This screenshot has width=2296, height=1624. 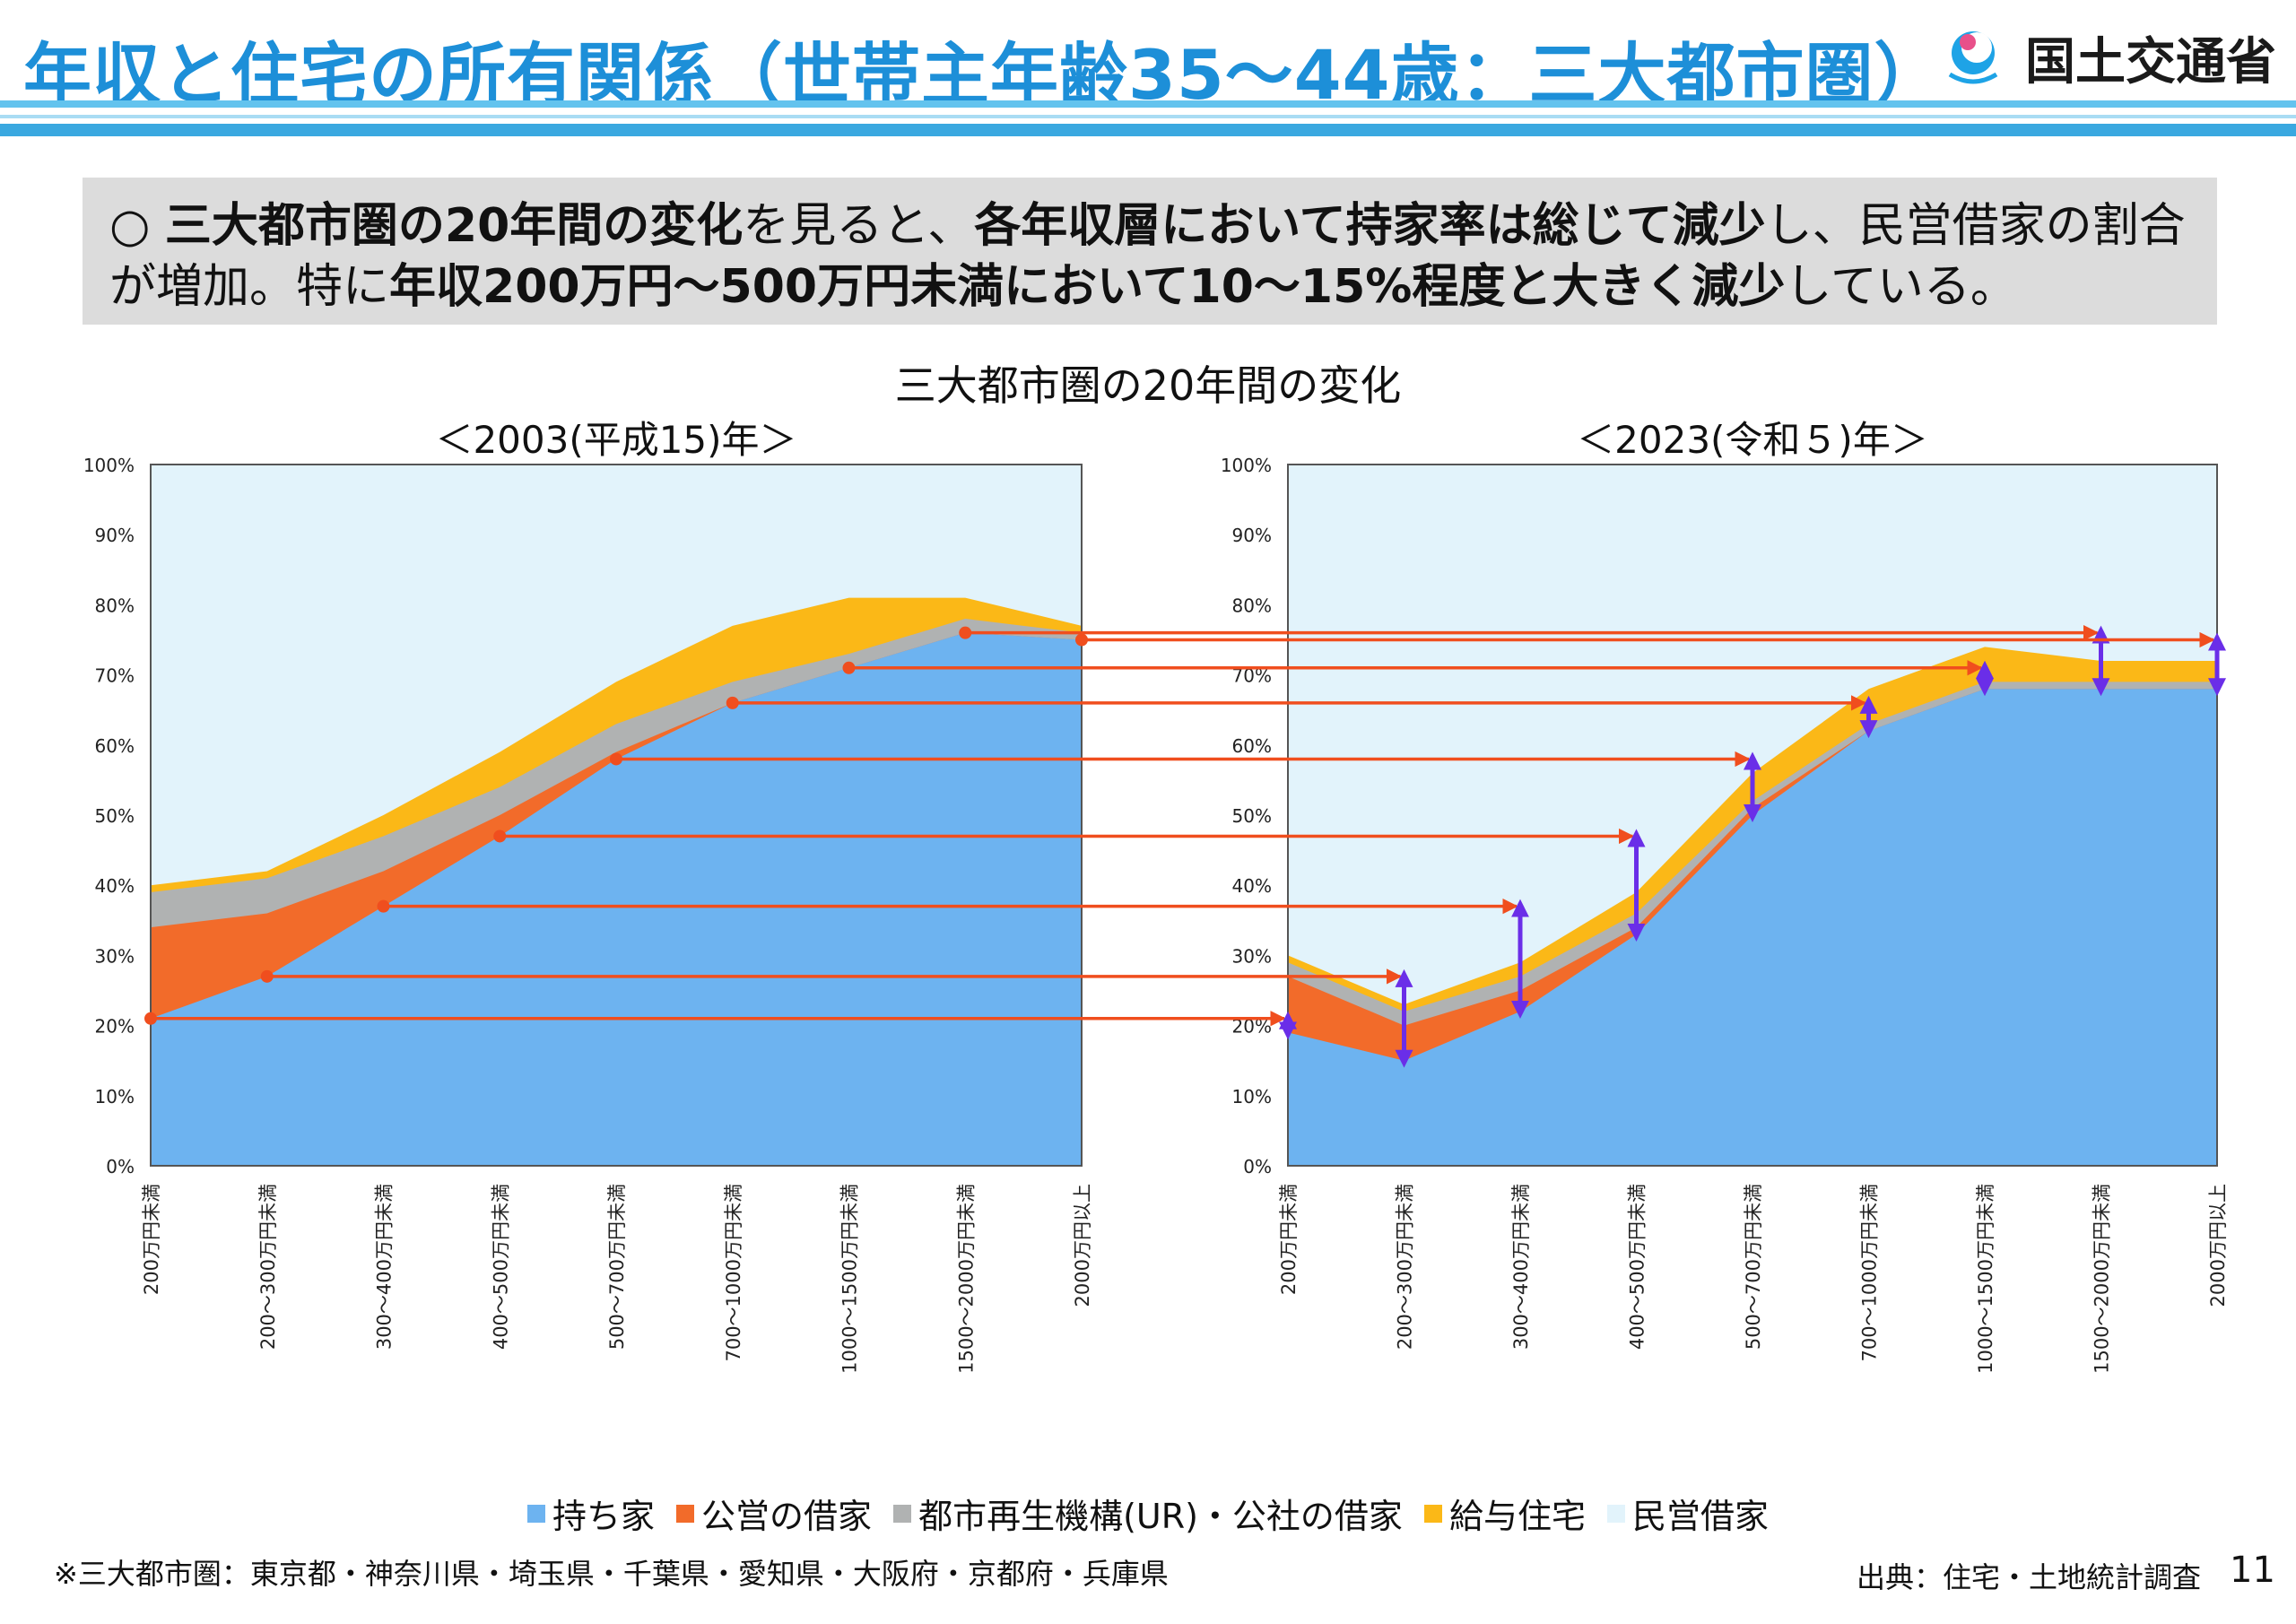 What do you see at coordinates (787, 1516) in the screenshot?
I see `legend-label: 公営の借家` at bounding box center [787, 1516].